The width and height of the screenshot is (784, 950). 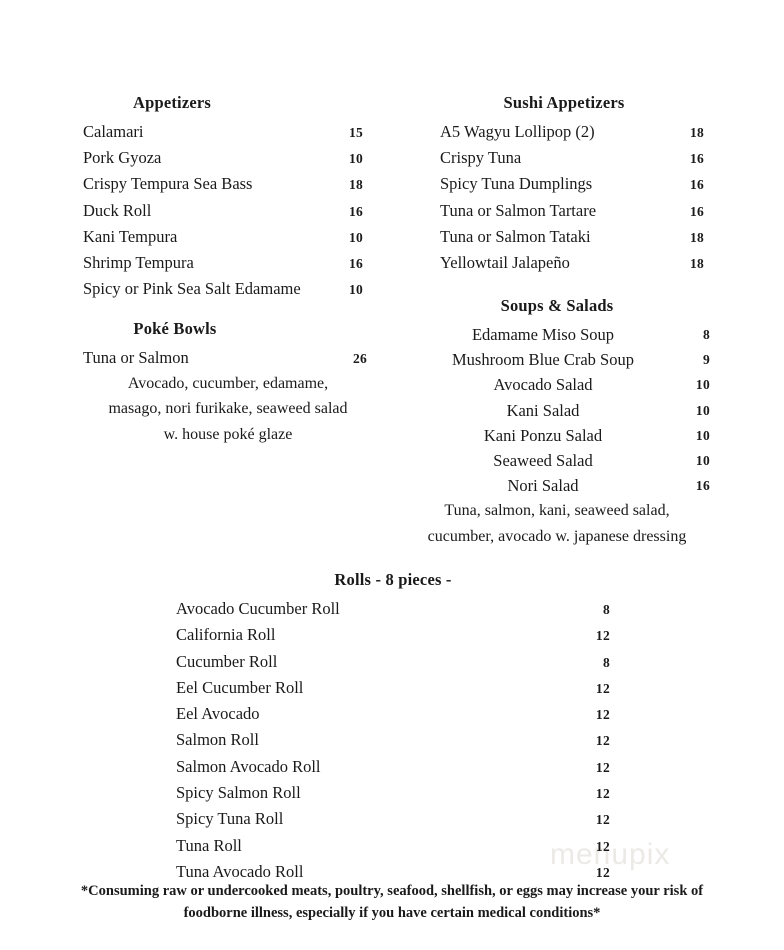 I want to click on menu-item-row: Kani Tempura 10, so click(x=233, y=237).